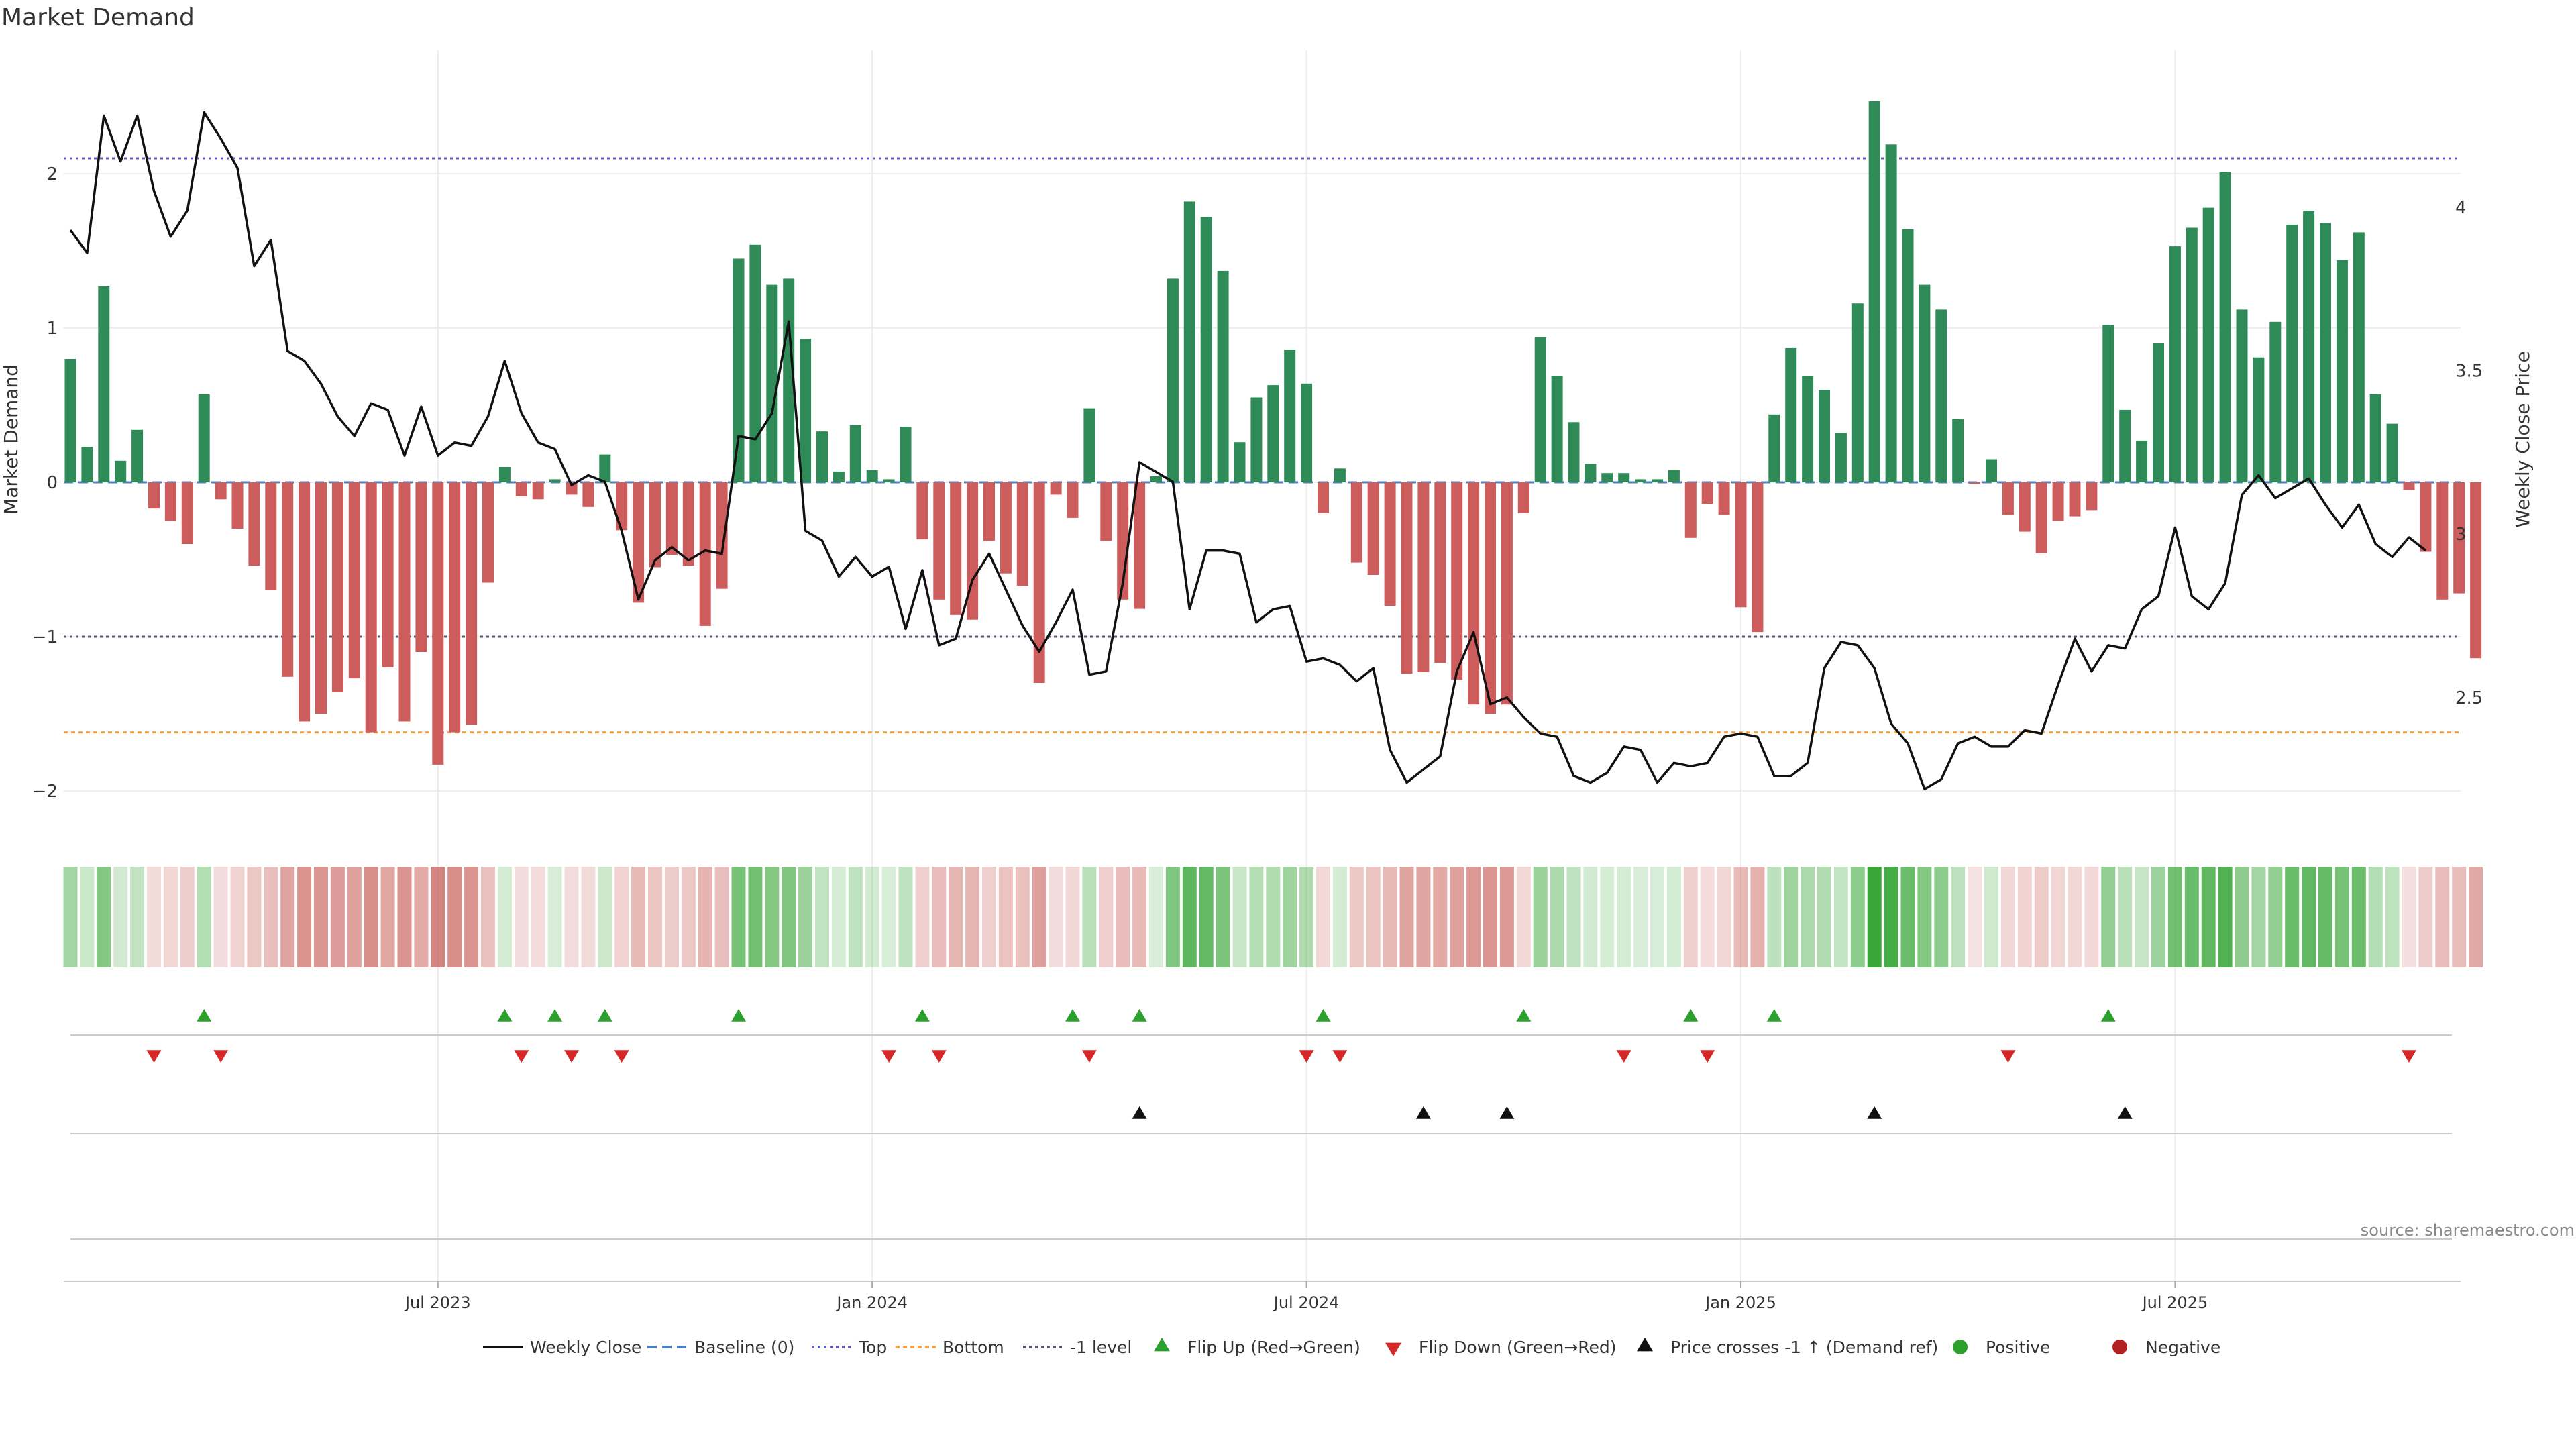  What do you see at coordinates (2461, 208) in the screenshot?
I see `y-tick-label-right: 4` at bounding box center [2461, 208].